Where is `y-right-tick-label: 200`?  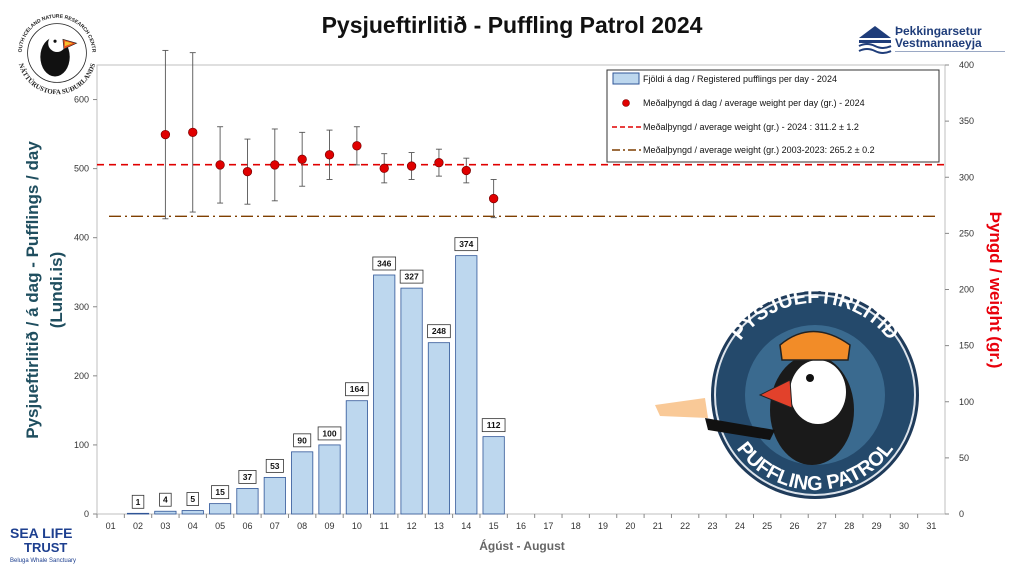 y-right-tick-label: 200 is located at coordinates (966, 290).